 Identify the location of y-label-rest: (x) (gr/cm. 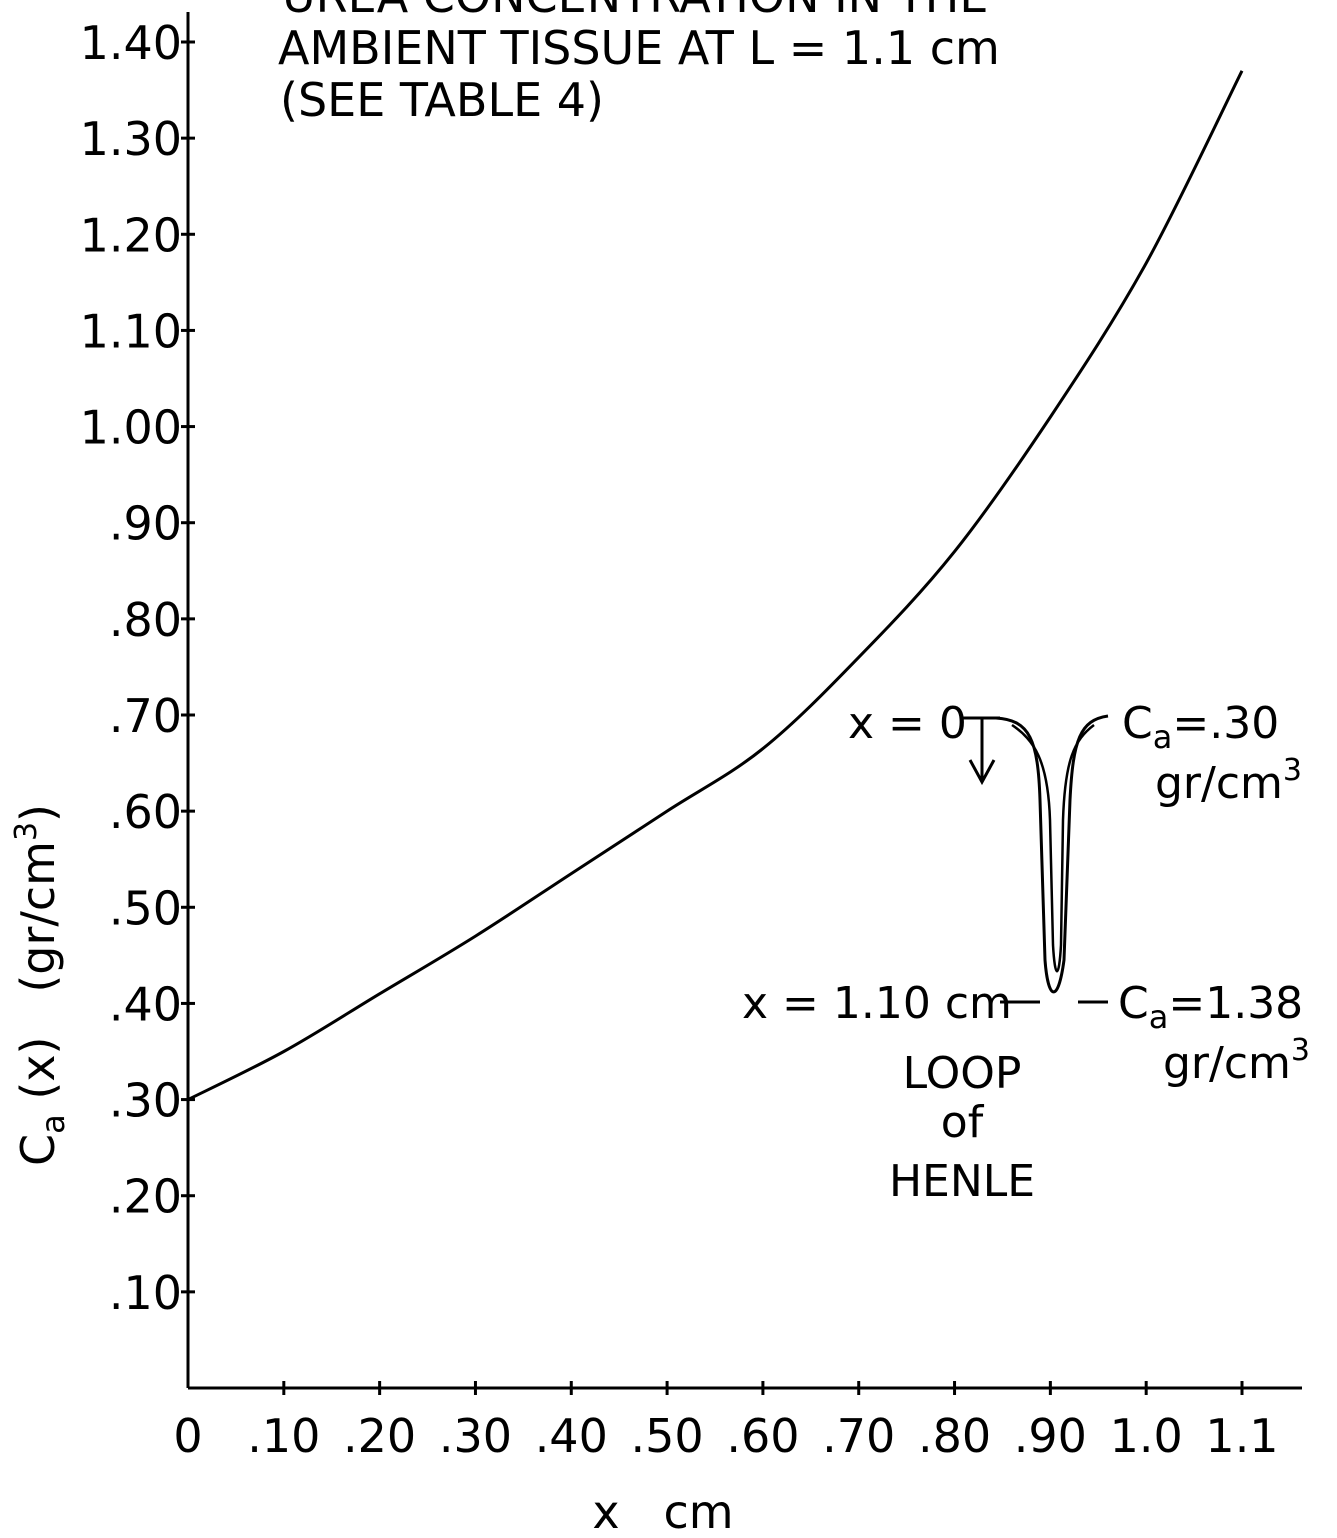
(38, 977).